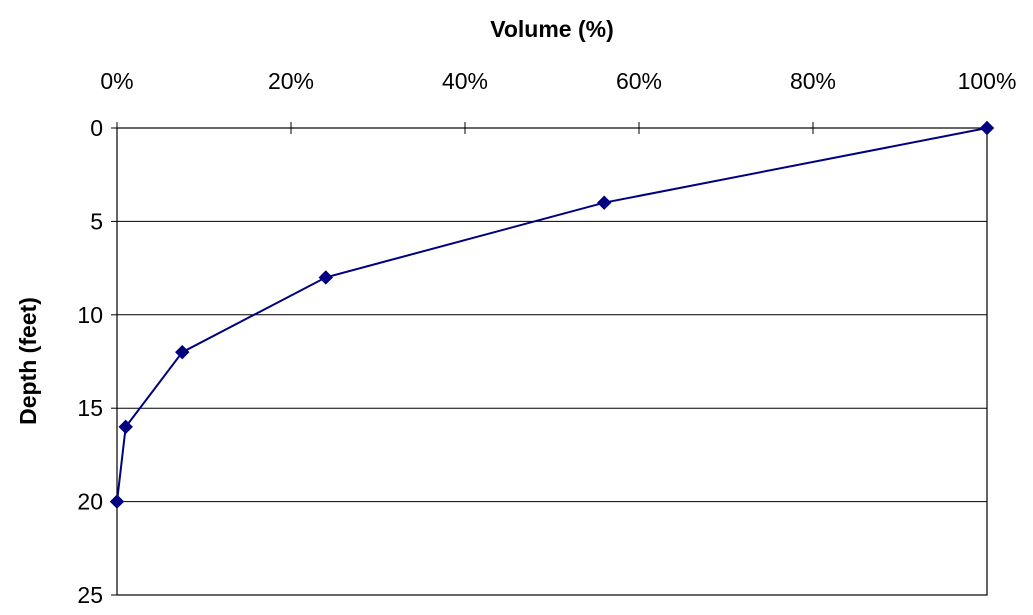 The image size is (1033, 615). I want to click on x-tick-label: 80%, so click(813, 81).